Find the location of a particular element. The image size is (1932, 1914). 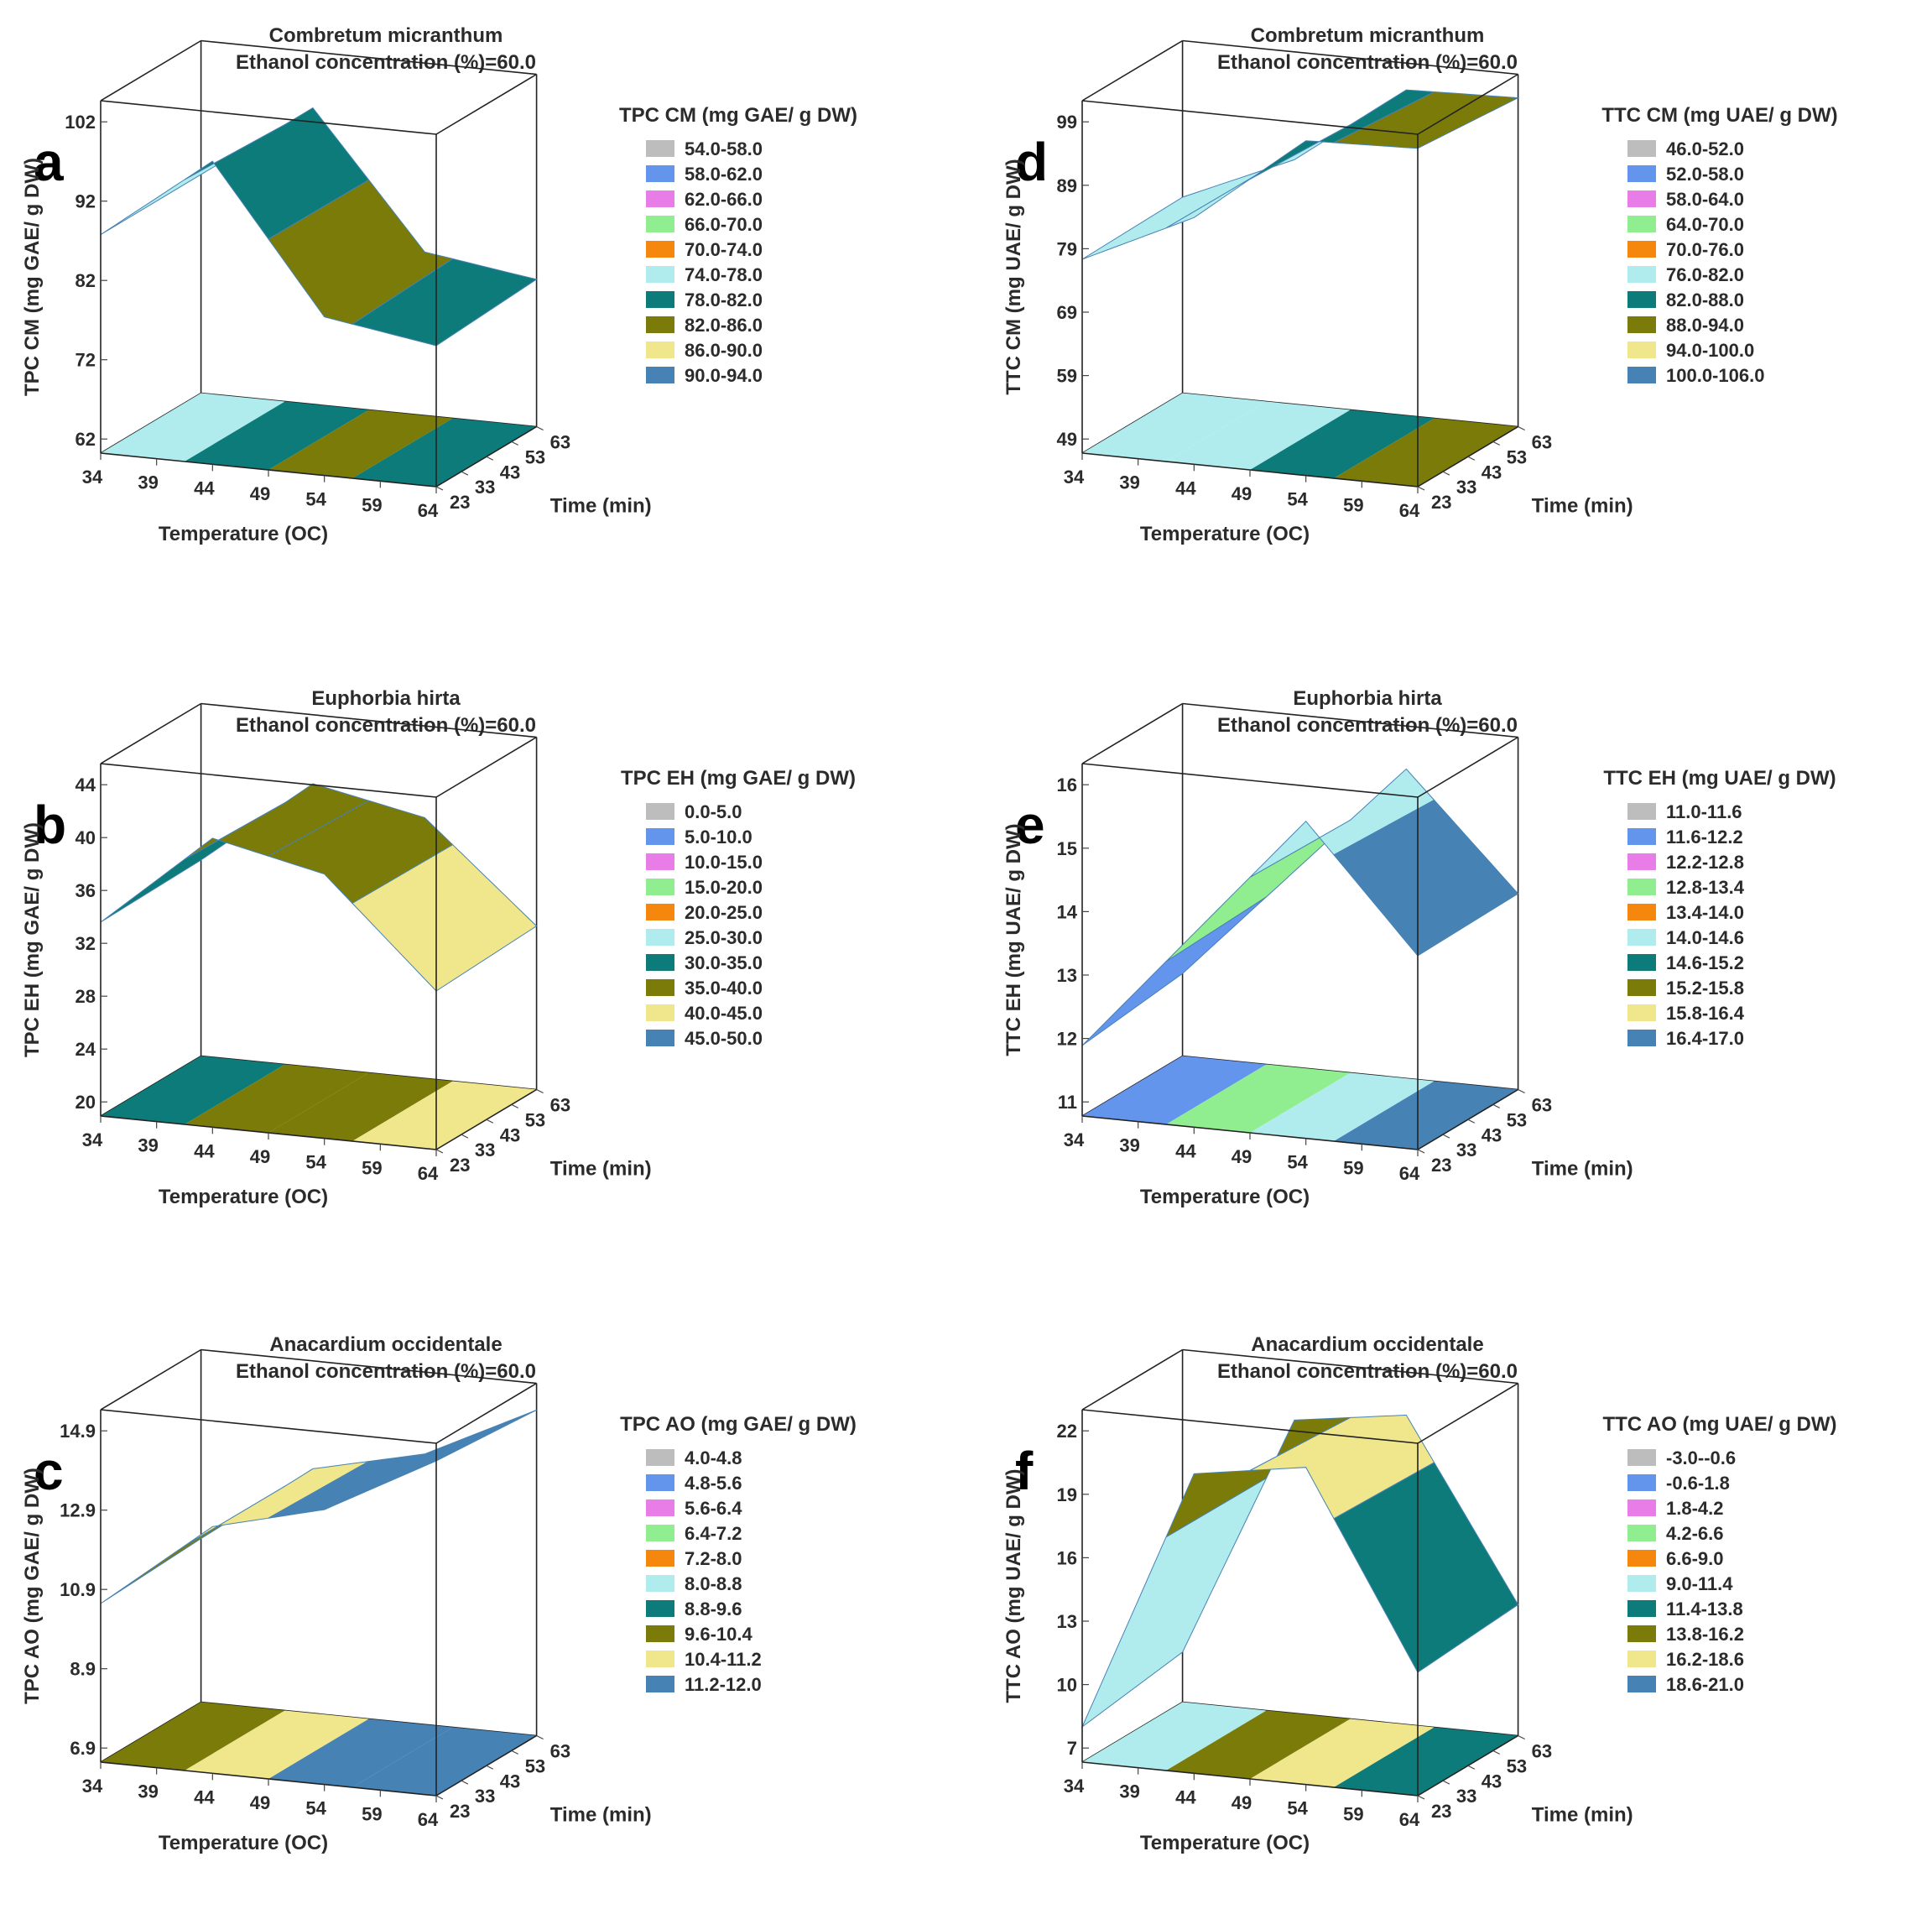

legend-item-label: 5.6-6.4 is located at coordinates (713, 1508).